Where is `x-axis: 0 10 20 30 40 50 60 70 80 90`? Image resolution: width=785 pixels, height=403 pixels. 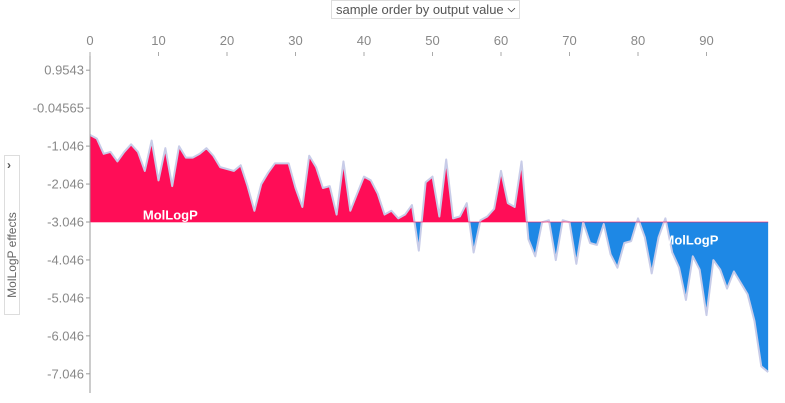 x-axis: 0 10 20 30 40 50 60 70 80 90 is located at coordinates (400, 44).